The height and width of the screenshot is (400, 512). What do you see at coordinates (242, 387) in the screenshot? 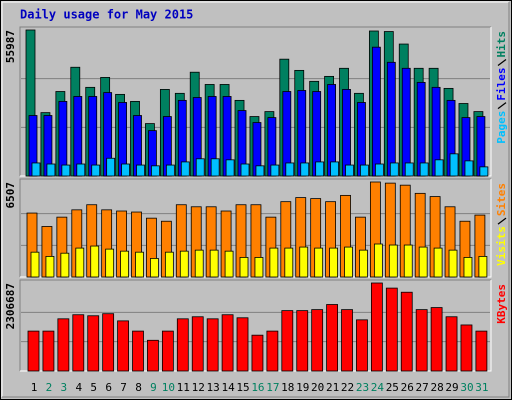
I see `x-tick-label: 15` at bounding box center [242, 387].